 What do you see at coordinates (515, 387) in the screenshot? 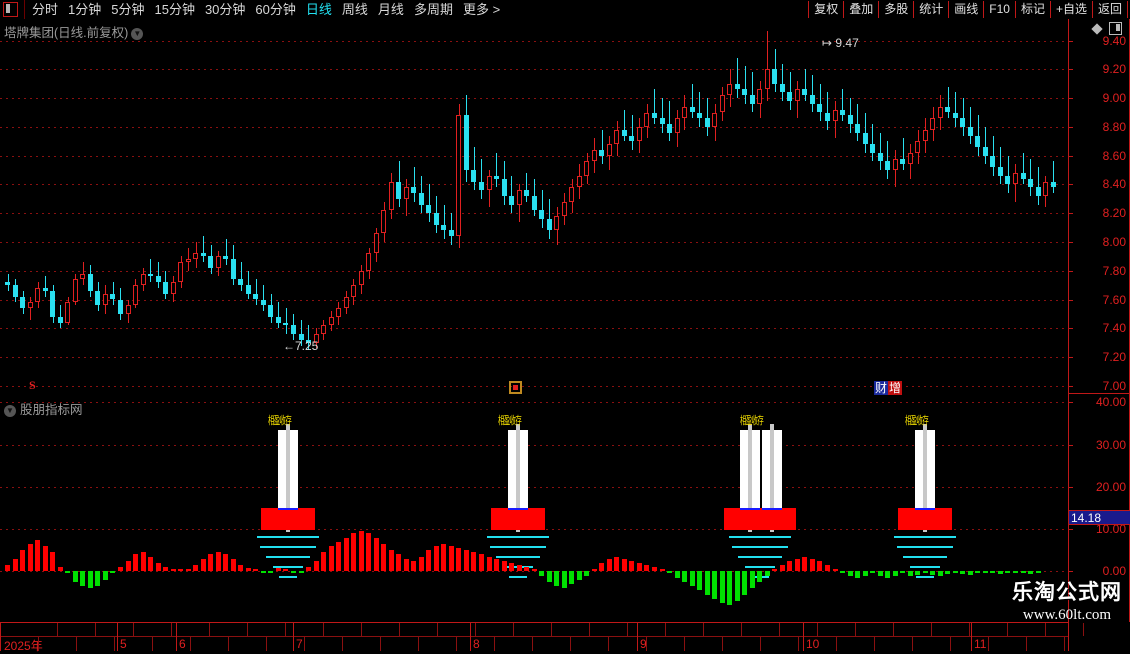
I see `event-box-marker` at bounding box center [515, 387].